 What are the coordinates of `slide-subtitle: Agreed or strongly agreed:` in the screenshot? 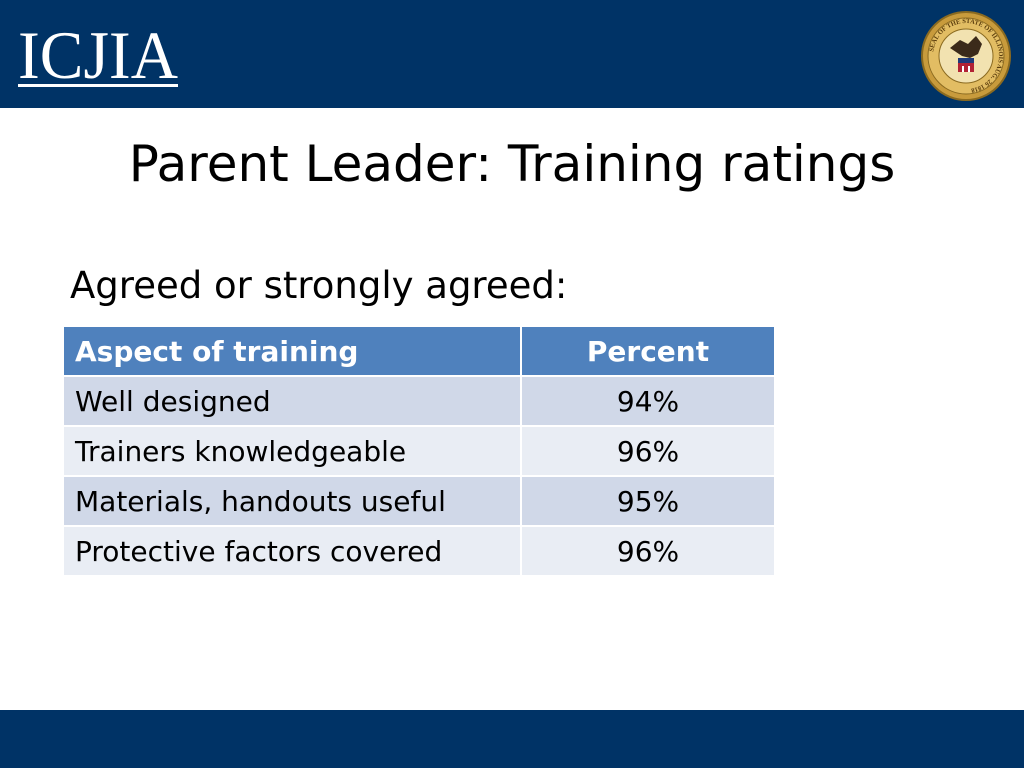 It's located at (319, 285).